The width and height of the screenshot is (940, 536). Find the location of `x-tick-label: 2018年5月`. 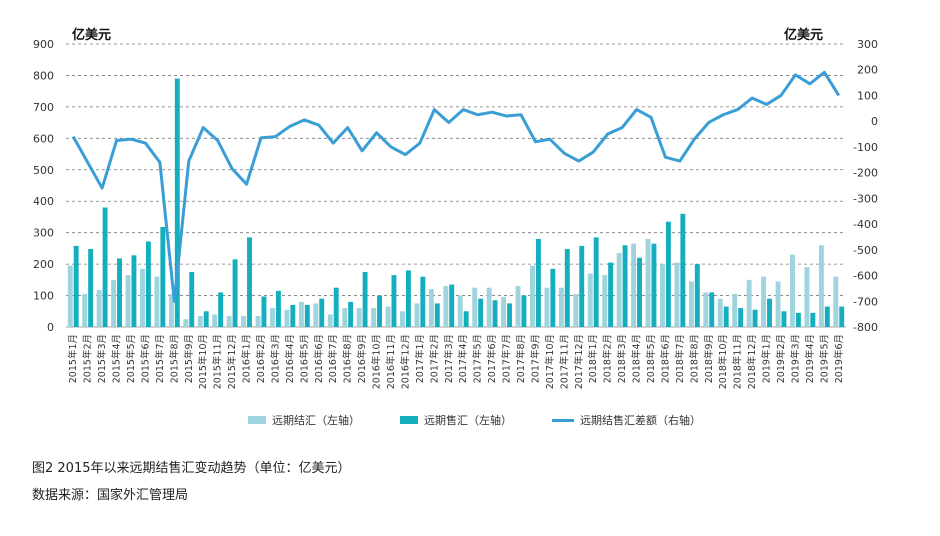

x-tick-label: 2018年5月 is located at coordinates (651, 358).